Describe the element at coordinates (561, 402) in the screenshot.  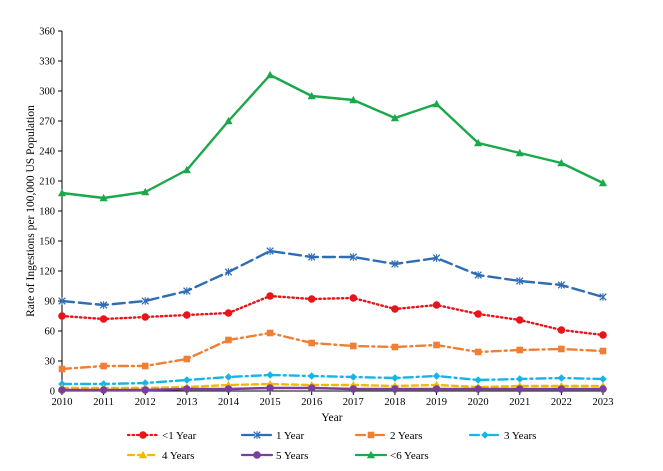
I see `x-tick-label: 2022` at that location.